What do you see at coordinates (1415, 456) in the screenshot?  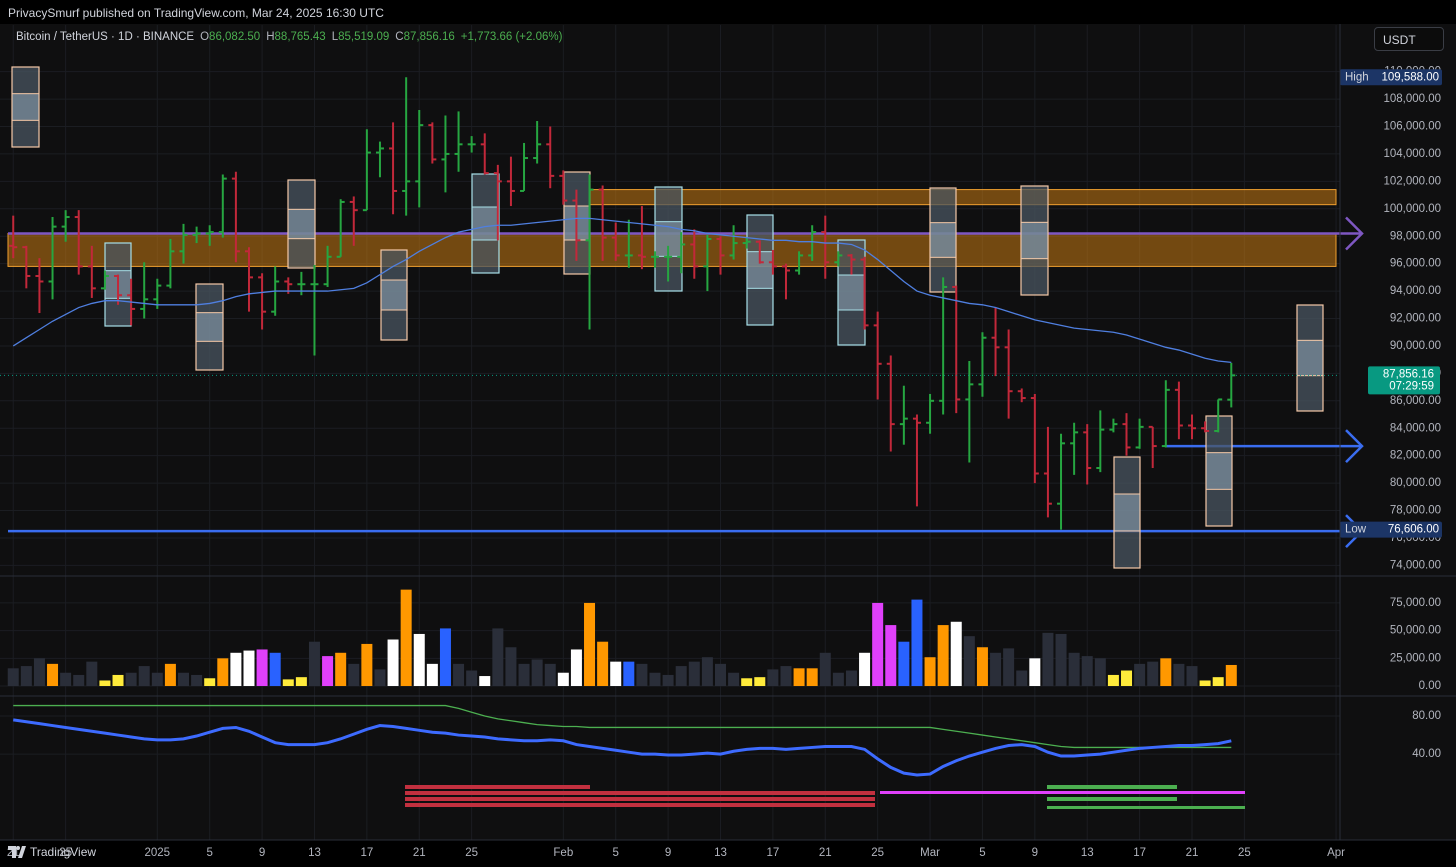 I see `y-tick-label: 82,000.00` at bounding box center [1415, 456].